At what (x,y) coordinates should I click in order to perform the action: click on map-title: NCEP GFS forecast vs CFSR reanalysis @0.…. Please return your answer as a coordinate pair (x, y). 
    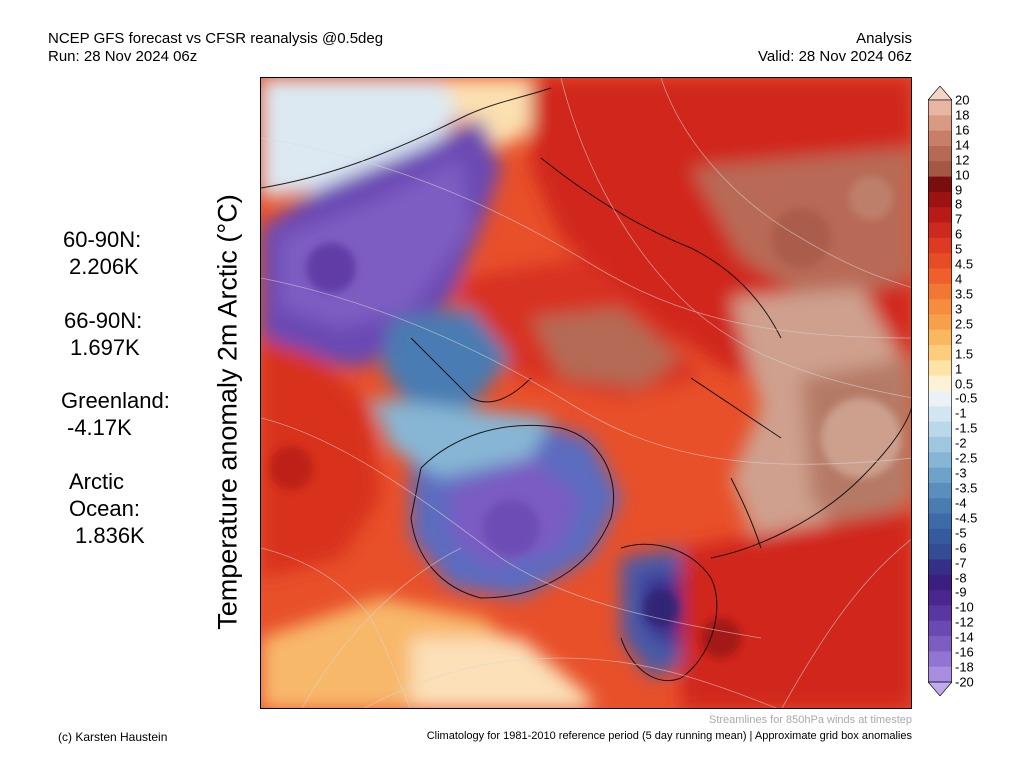
    Looking at the image, I should click on (216, 38).